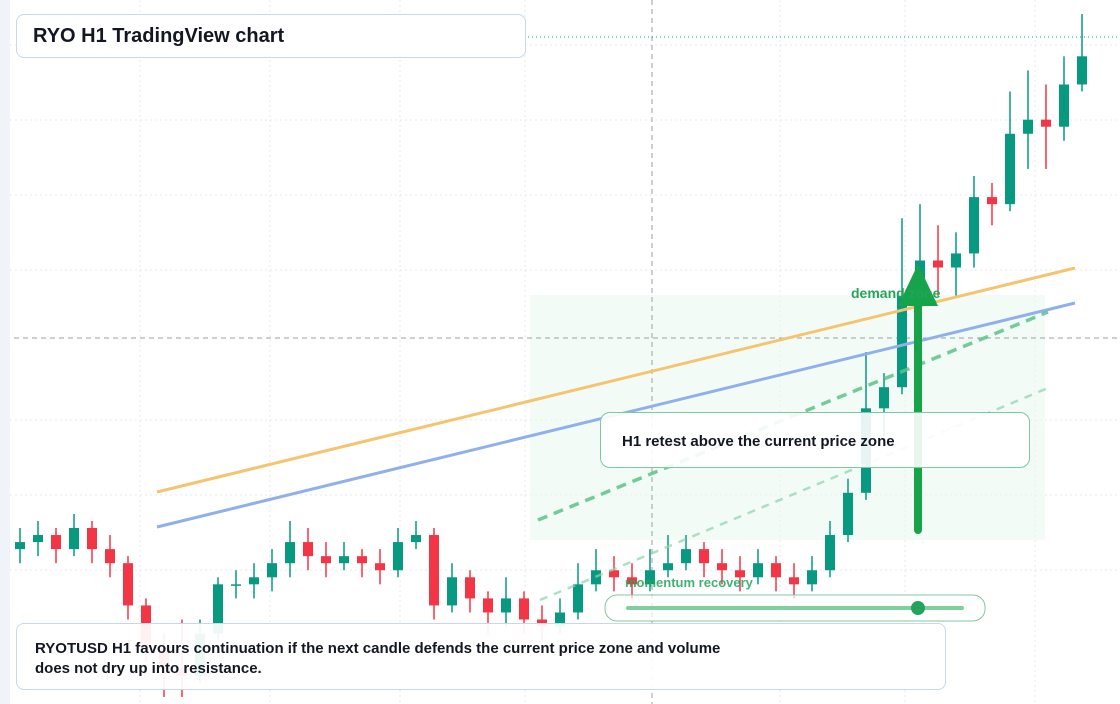  What do you see at coordinates (794, 494) in the screenshot?
I see `channel-line` at bounding box center [794, 494].